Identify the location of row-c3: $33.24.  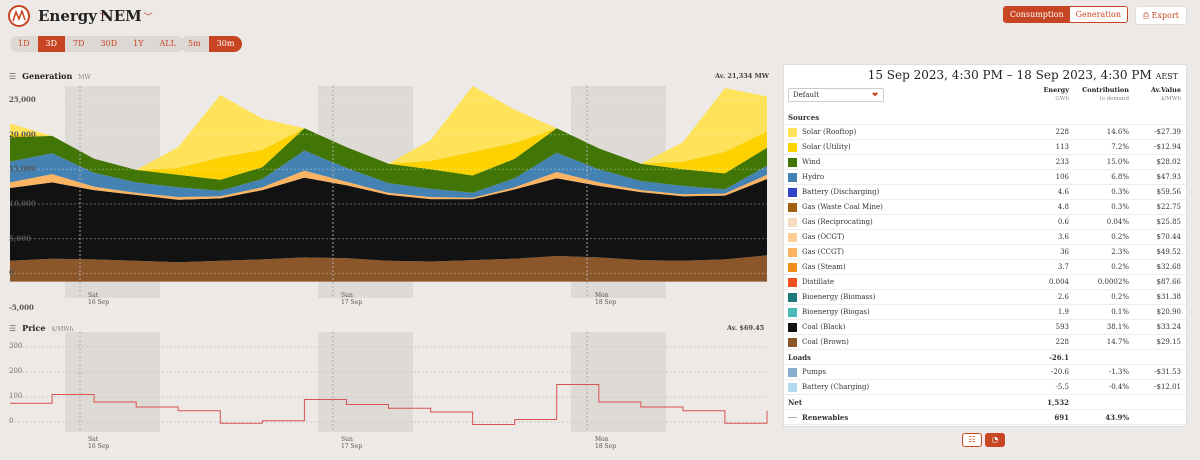
(1169, 327).